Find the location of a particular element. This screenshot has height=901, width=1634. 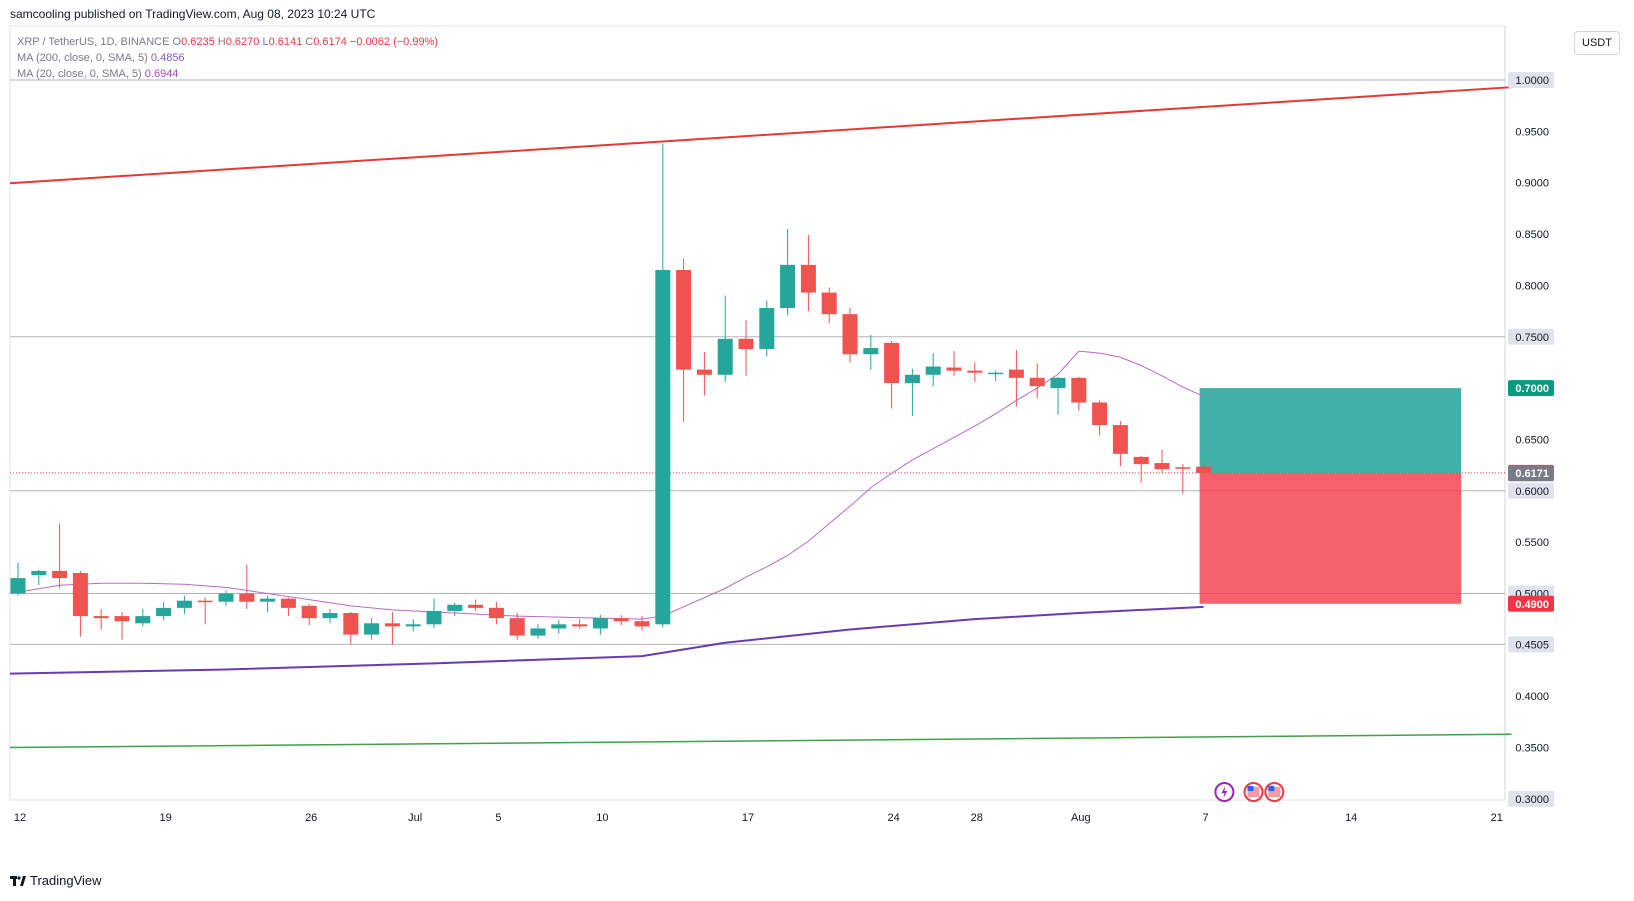

x-tick-label: 28 is located at coordinates (977, 818).